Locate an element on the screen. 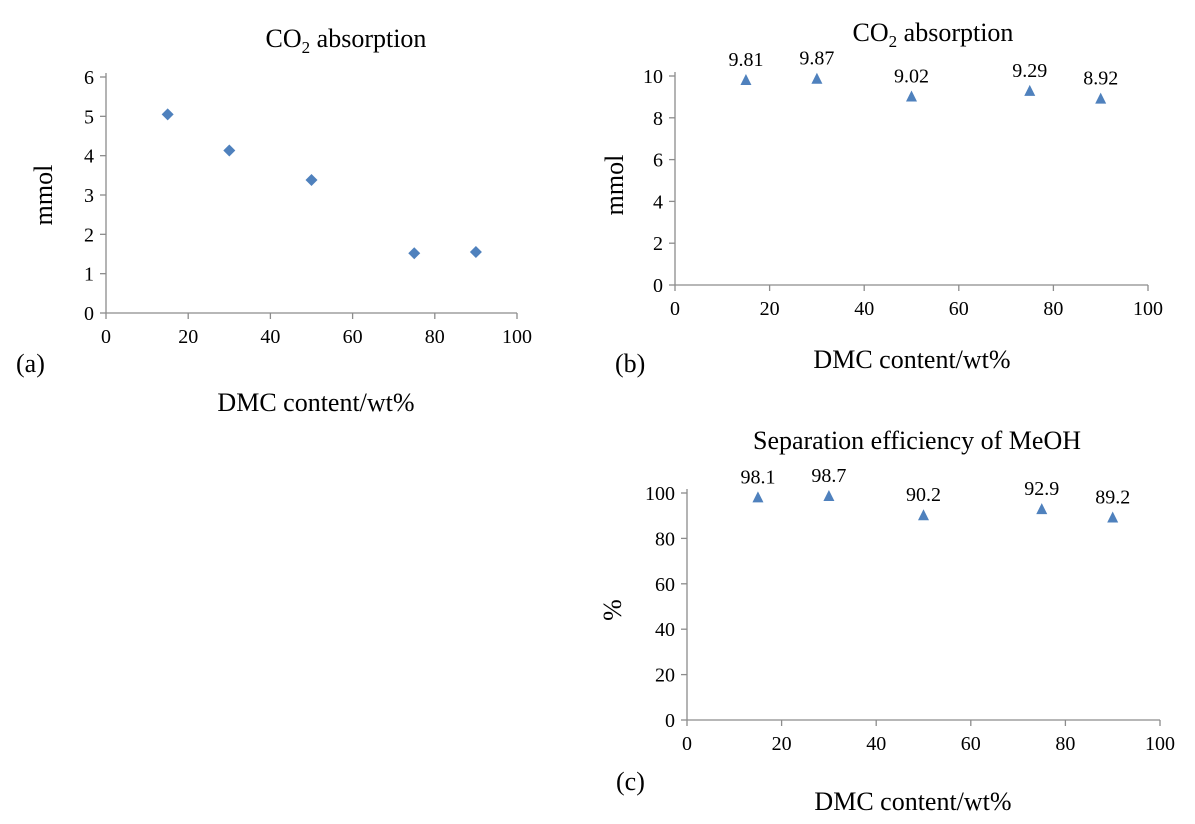  y-tick-label-b: 8 is located at coordinates (658, 119).